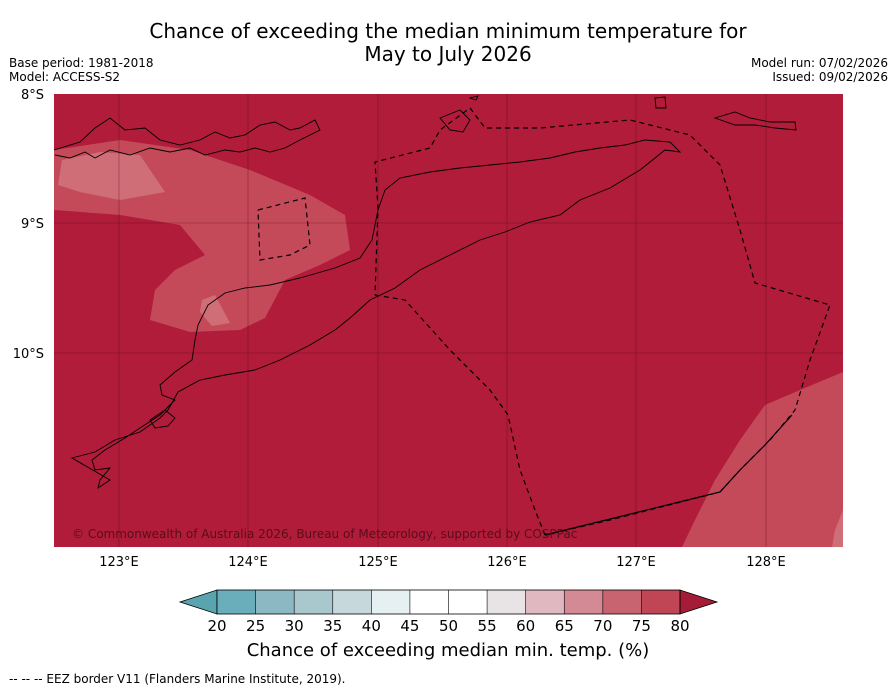 This screenshot has height=690, width=896. Describe the element at coordinates (81, 63) in the screenshot. I see `base-period-label: Base period: 1981-2018` at that location.